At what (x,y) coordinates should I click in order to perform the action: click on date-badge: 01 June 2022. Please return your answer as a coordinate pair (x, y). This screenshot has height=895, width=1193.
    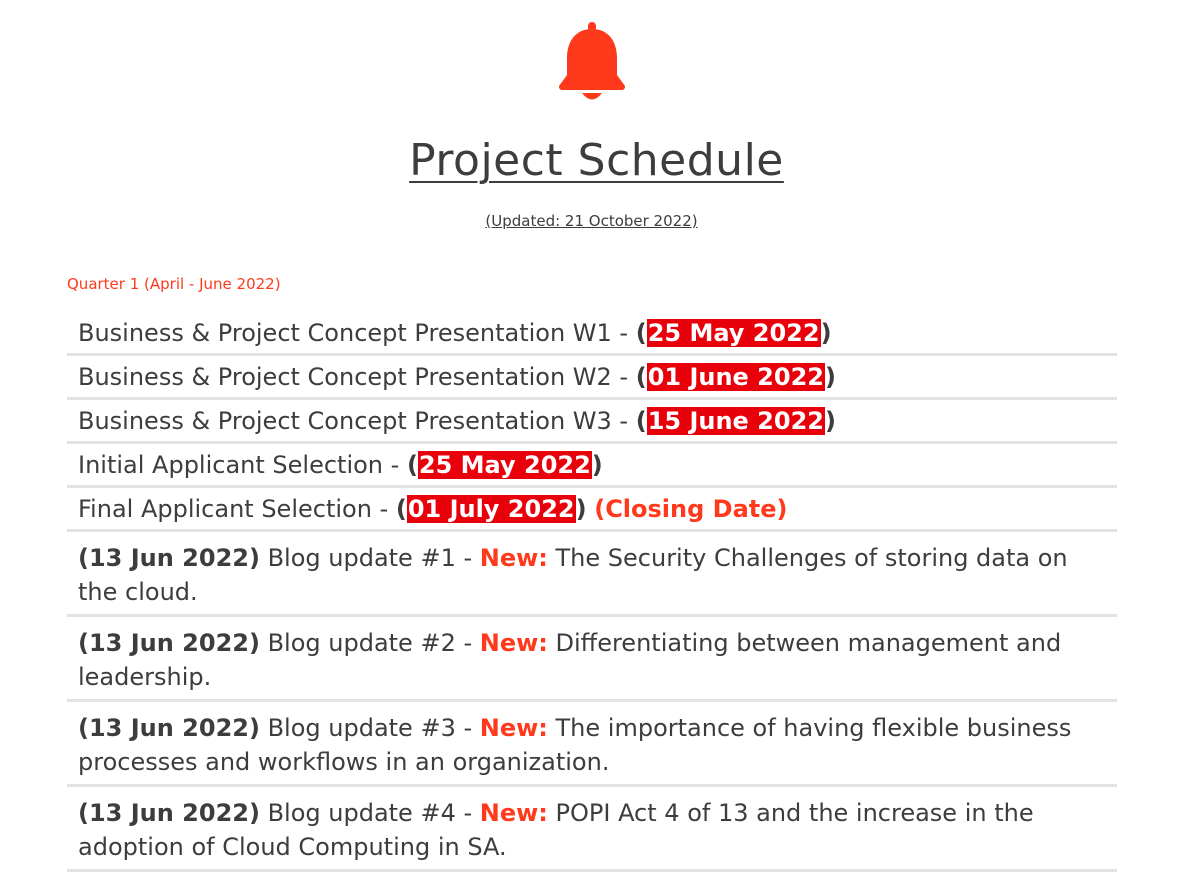
    Looking at the image, I should click on (735, 377).